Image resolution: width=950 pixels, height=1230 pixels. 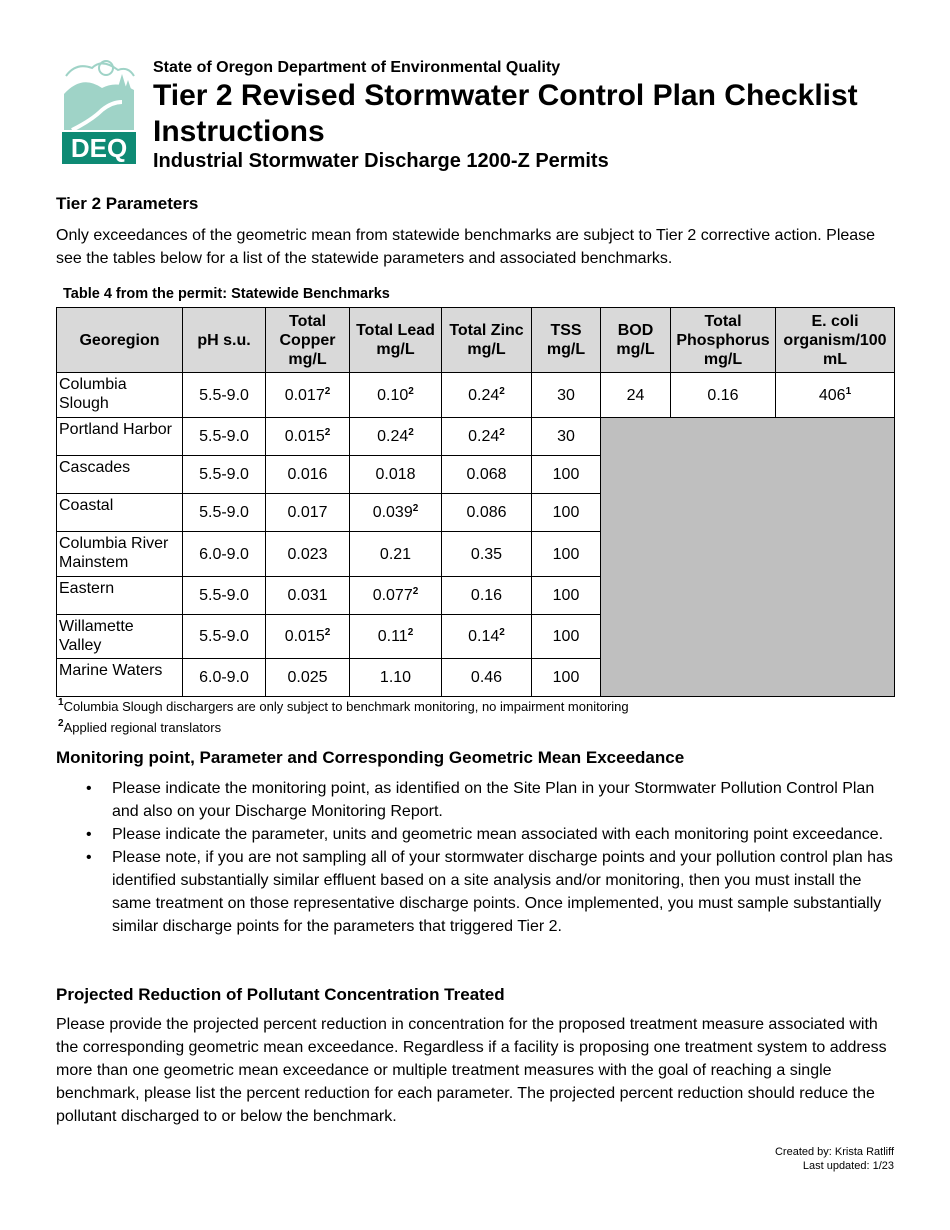 What do you see at coordinates (395, 340) in the screenshot?
I see `column-header: Total Lead mg/L` at bounding box center [395, 340].